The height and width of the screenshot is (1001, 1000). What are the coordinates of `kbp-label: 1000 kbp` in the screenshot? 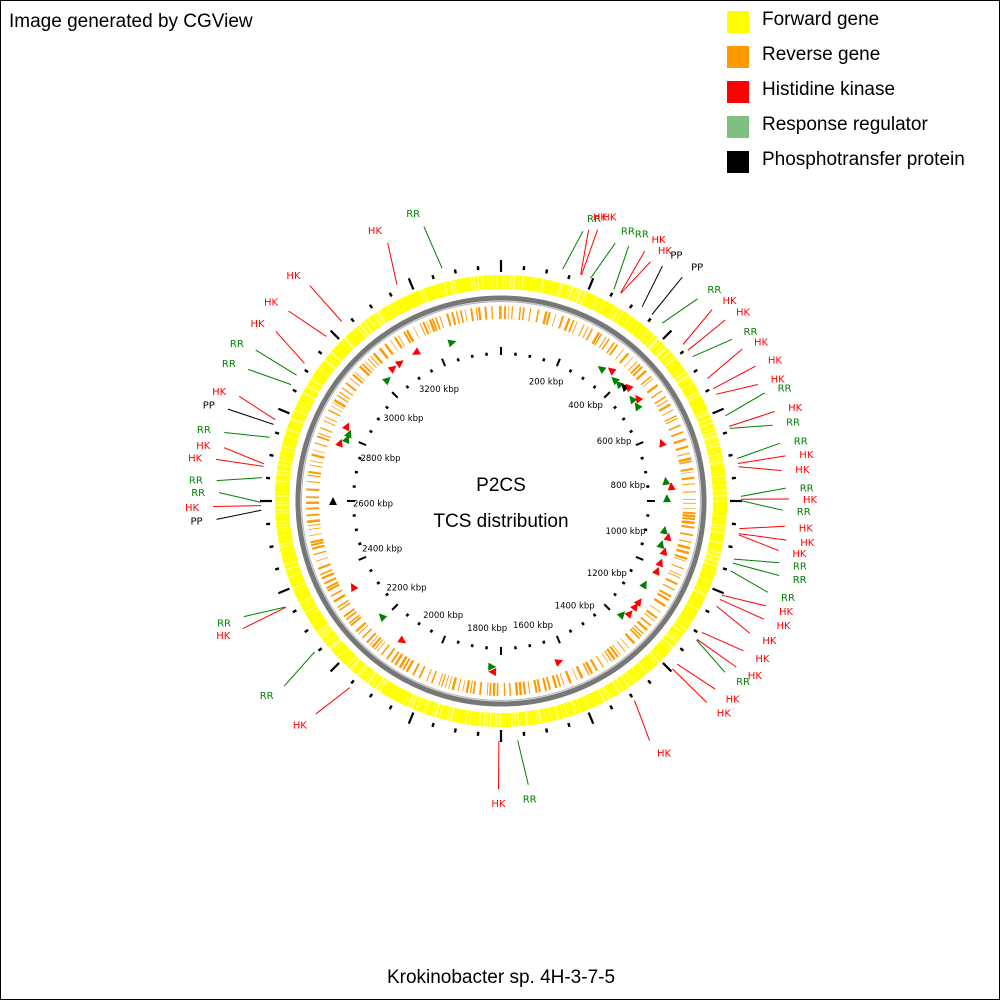 It's located at (625, 532).